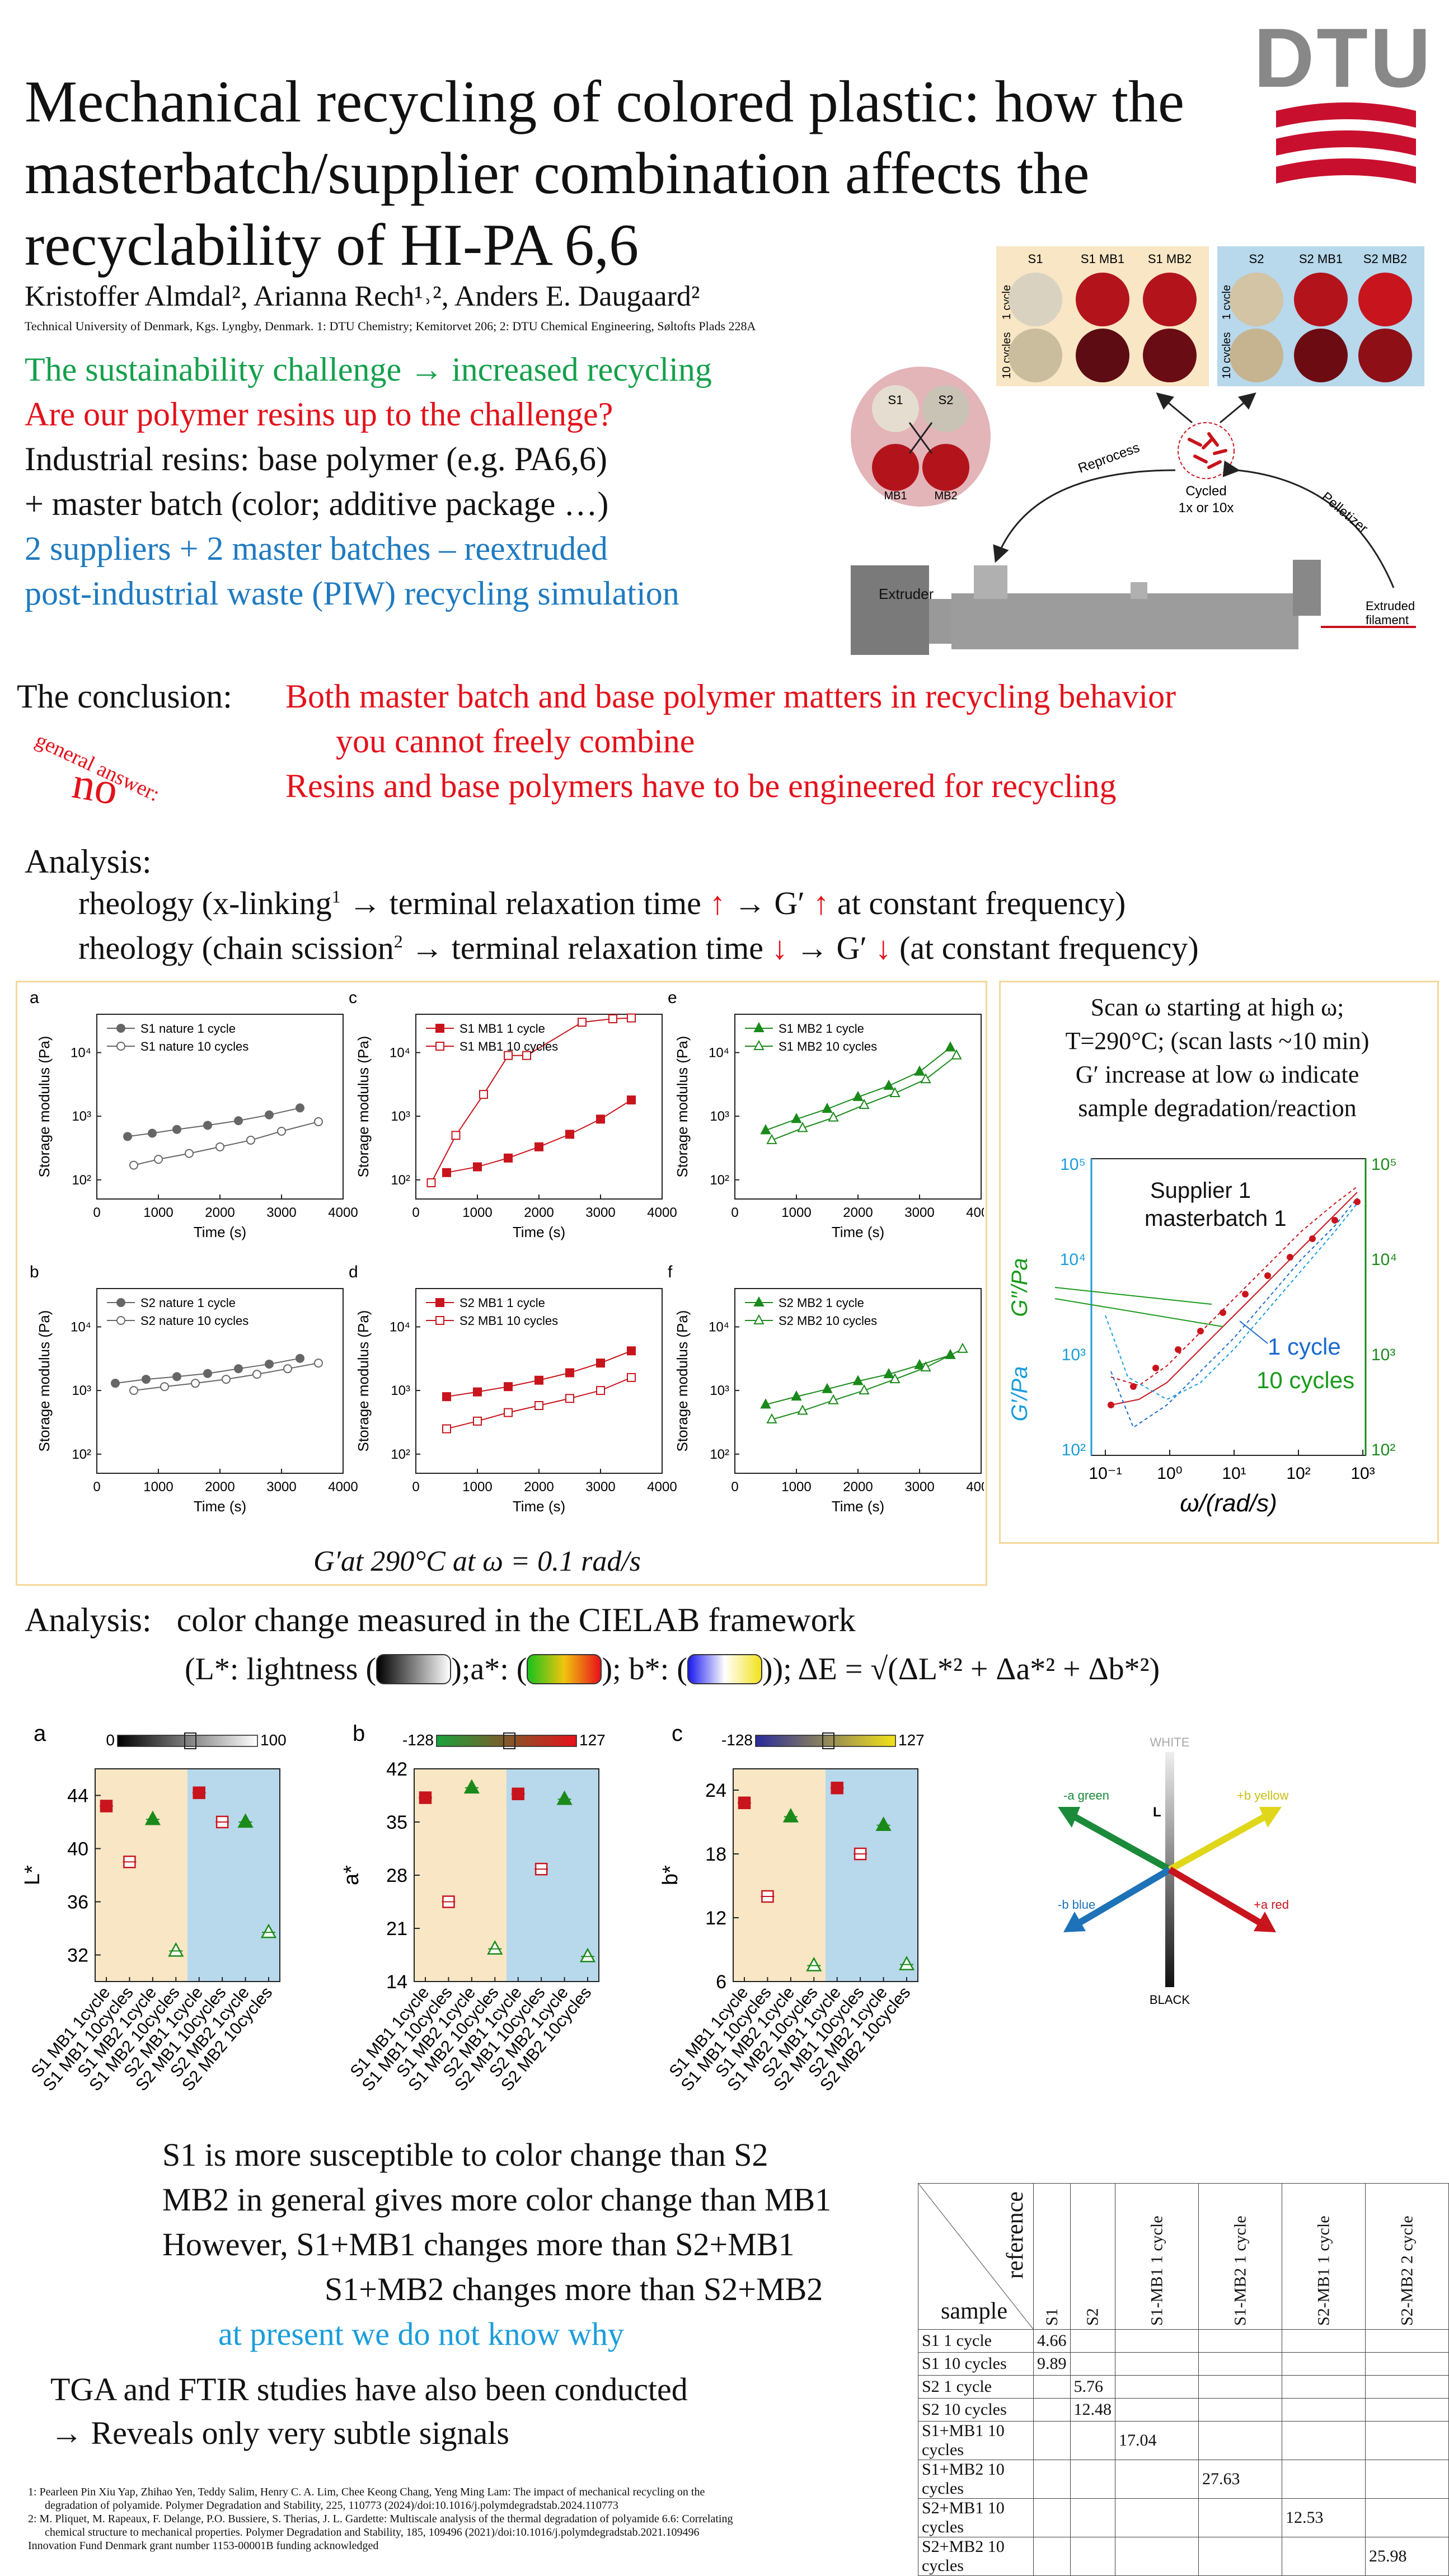 The width and height of the screenshot is (1449, 2576). What do you see at coordinates (187, 1875) in the screenshot?
I see `plot-frame` at bounding box center [187, 1875].